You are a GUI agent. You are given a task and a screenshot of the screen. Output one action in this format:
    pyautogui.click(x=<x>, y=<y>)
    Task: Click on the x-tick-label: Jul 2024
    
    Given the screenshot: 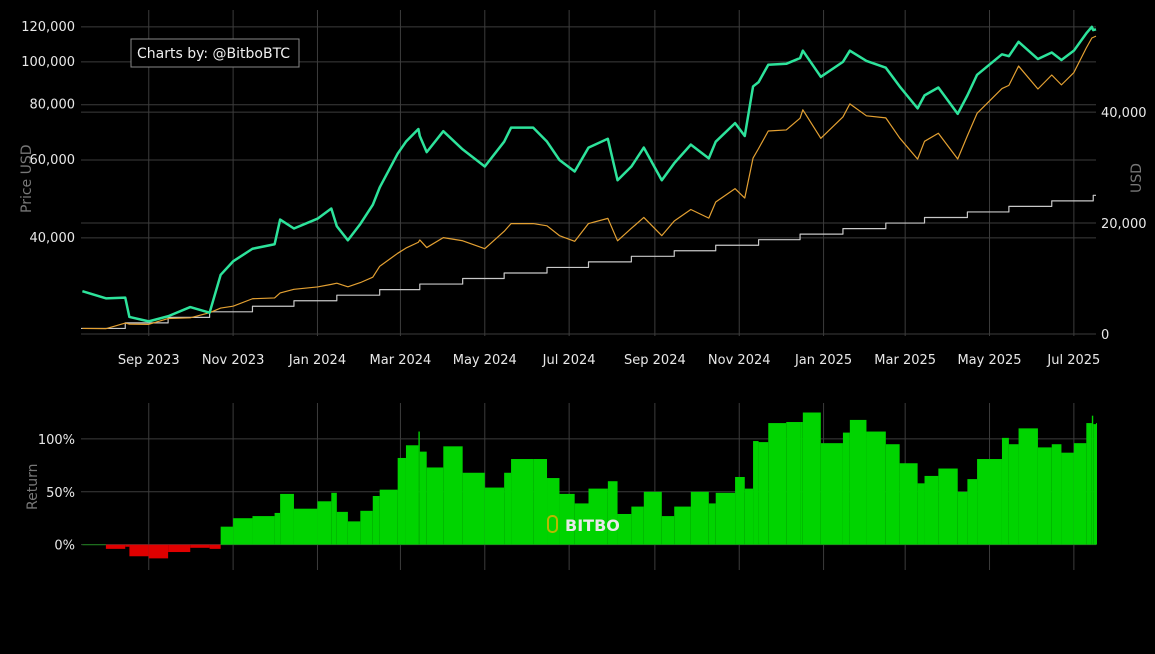 What is the action you would take?
    pyautogui.click(x=569, y=360)
    